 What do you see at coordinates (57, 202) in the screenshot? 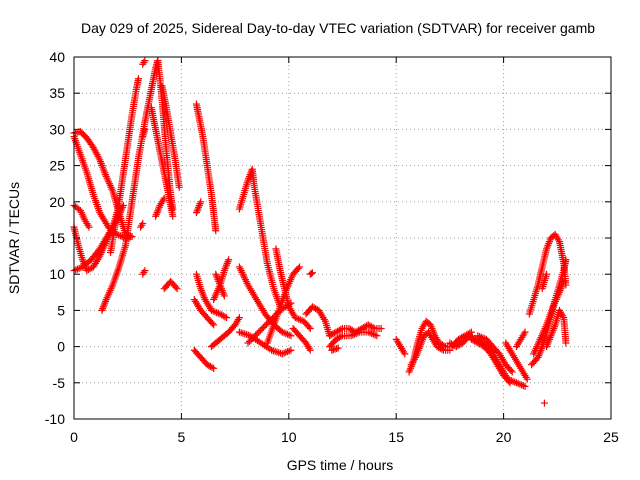
I see `y-tick-label: 20` at bounding box center [57, 202].